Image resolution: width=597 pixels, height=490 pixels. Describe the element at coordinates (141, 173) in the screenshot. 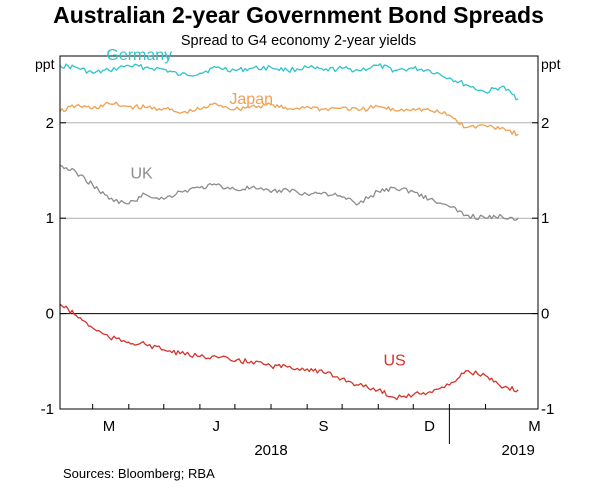

I see `series-label-uk: UK` at that location.